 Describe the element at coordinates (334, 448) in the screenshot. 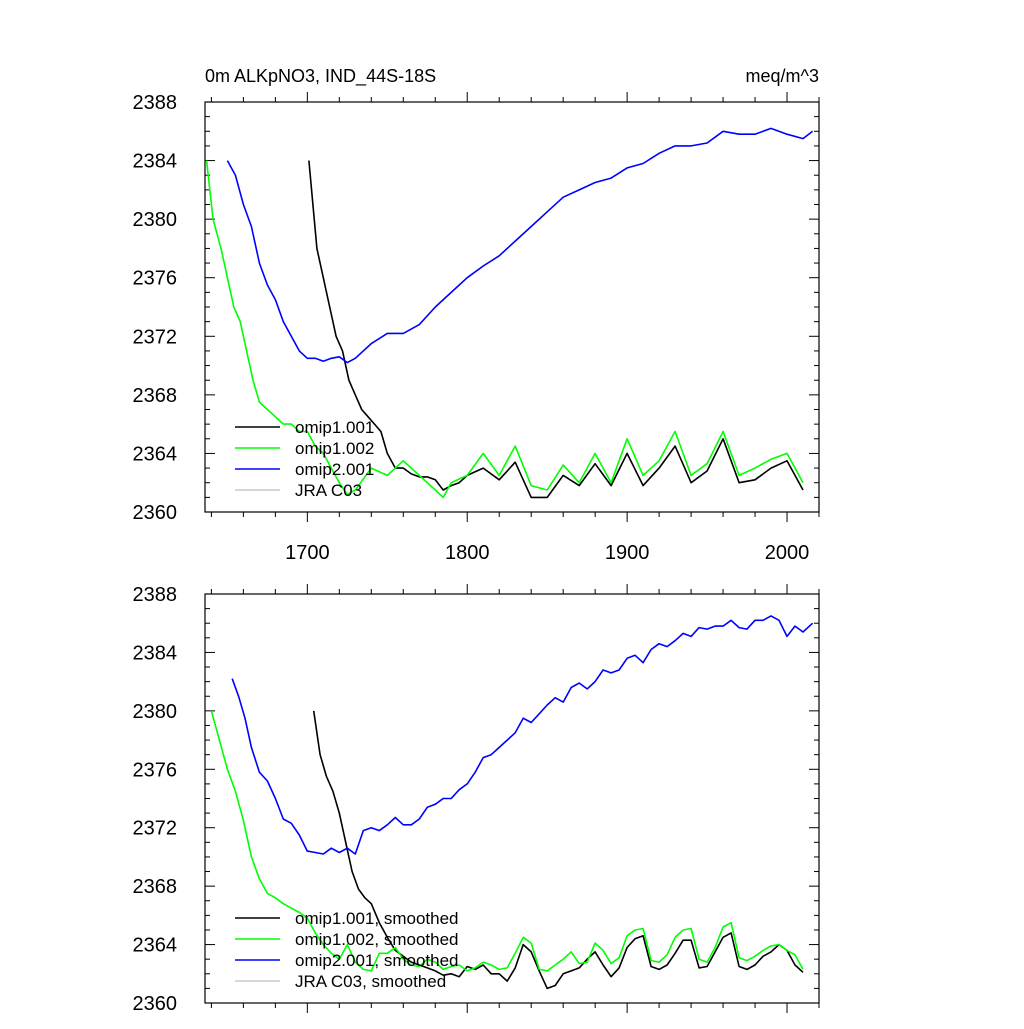

I see `top-legend-label-1: omip1.002` at that location.